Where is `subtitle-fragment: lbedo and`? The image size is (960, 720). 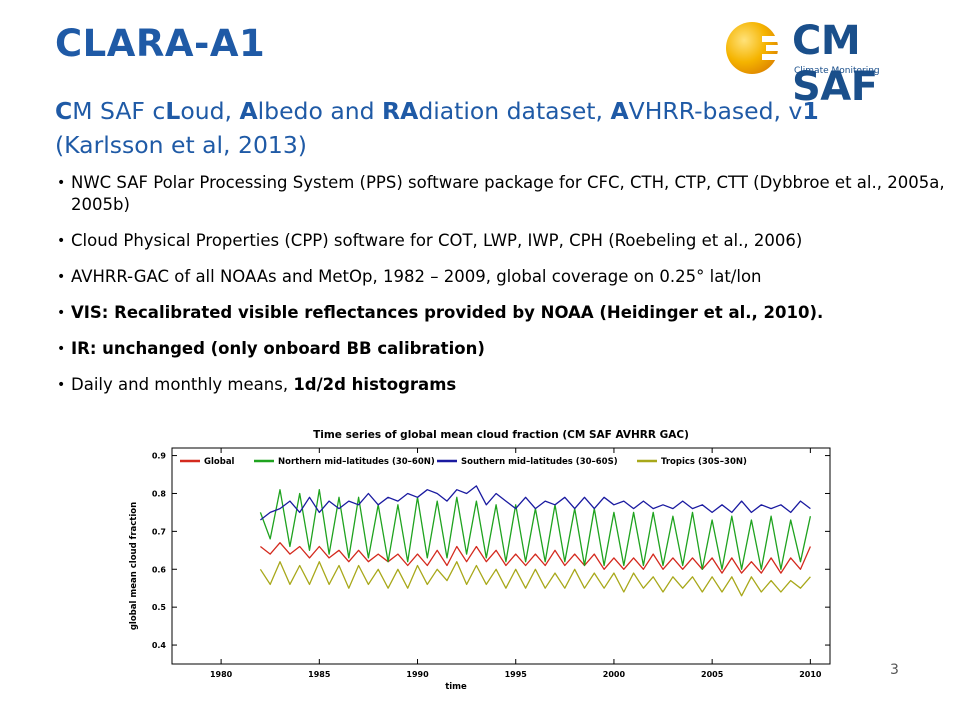 subtitle-fragment: lbedo and is located at coordinates (320, 111).